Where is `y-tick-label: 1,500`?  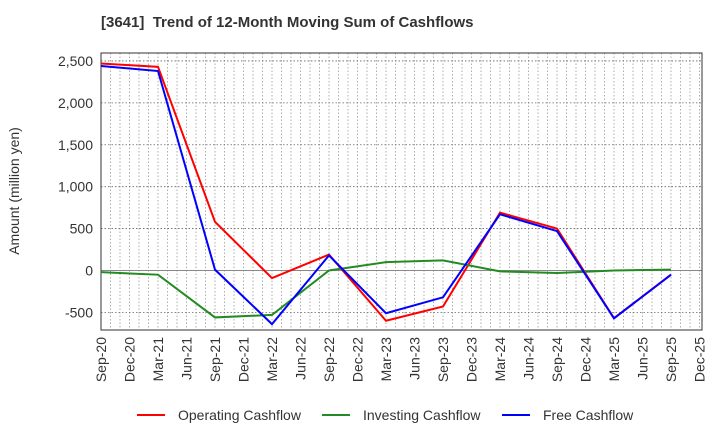 y-tick-label: 1,500 is located at coordinates (75, 145).